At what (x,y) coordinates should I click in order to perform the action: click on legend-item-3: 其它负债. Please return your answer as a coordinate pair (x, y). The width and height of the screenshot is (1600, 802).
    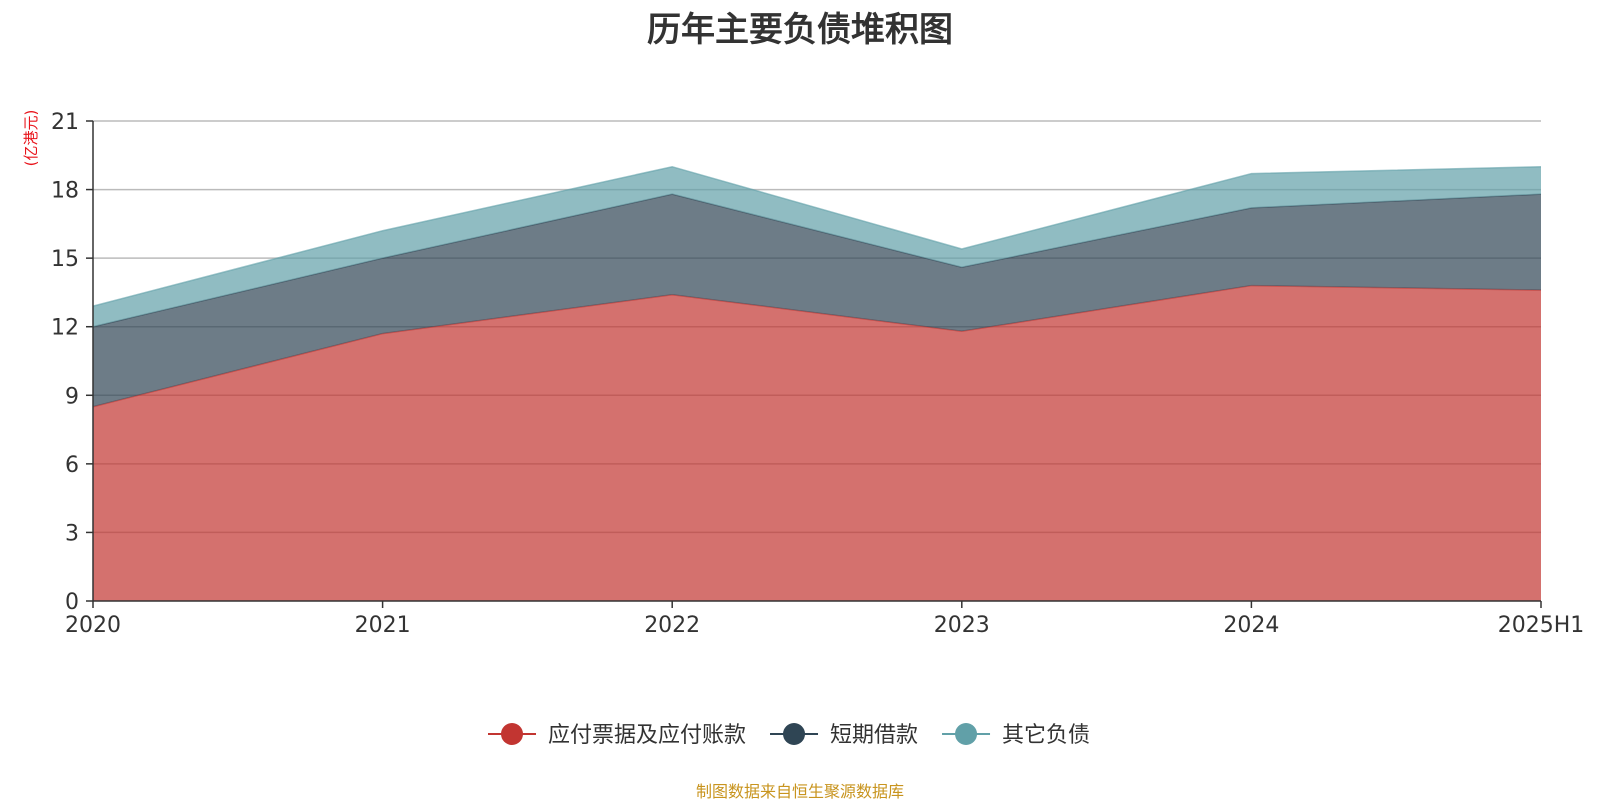
    Looking at the image, I should click on (1016, 735).